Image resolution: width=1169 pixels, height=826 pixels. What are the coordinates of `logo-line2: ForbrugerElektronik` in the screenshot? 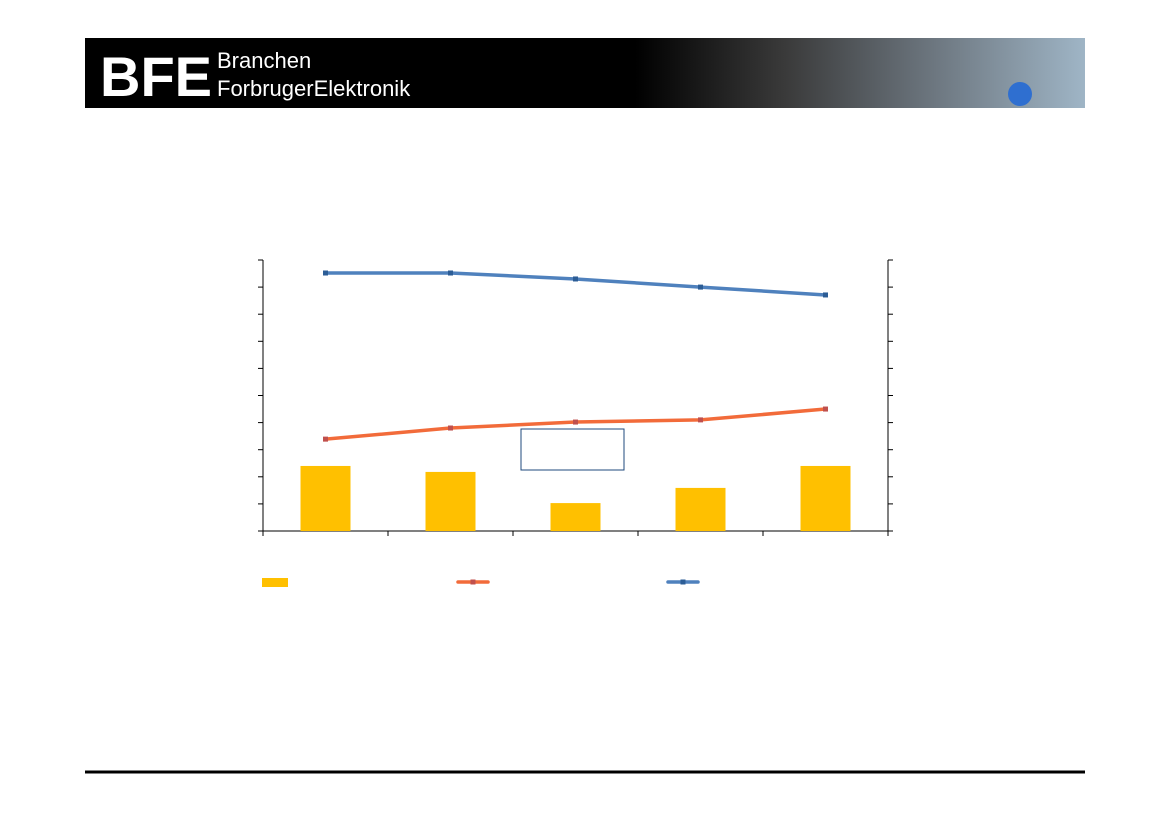 It's located at (314, 88).